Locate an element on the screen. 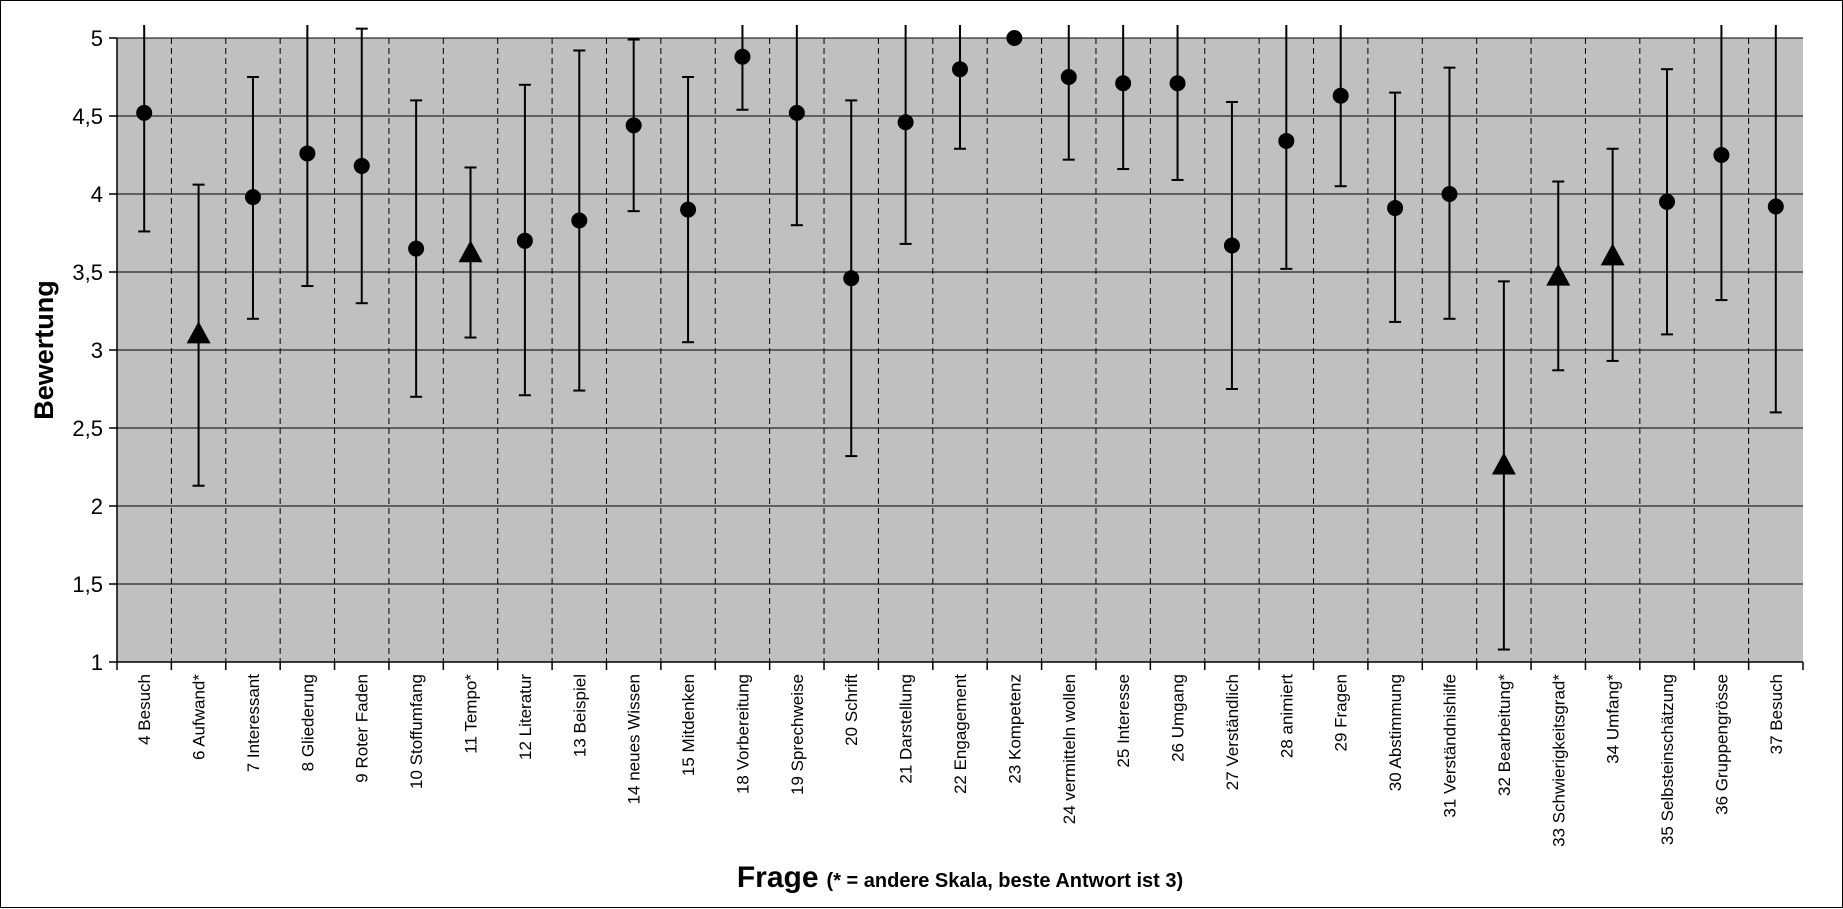  y-tick-label: 5 is located at coordinates (97, 38).